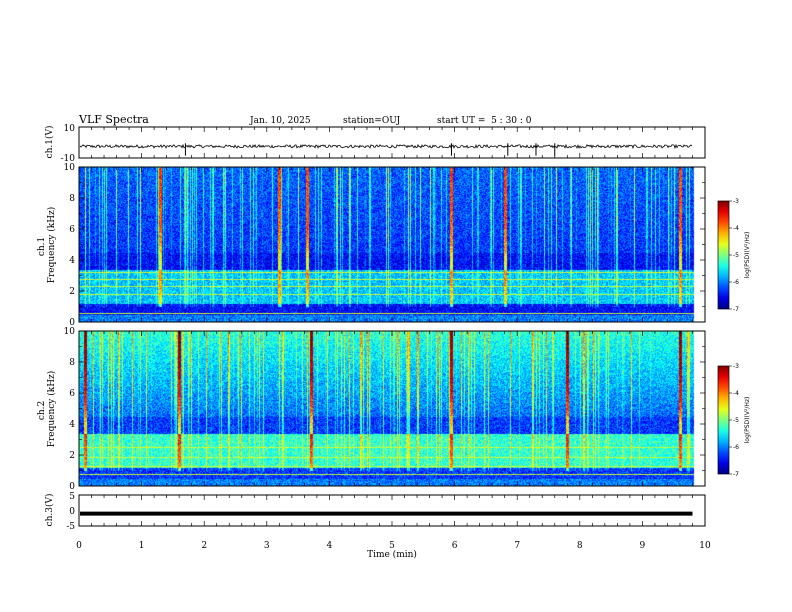  I want to click on x-tick-label: 9, so click(643, 546).